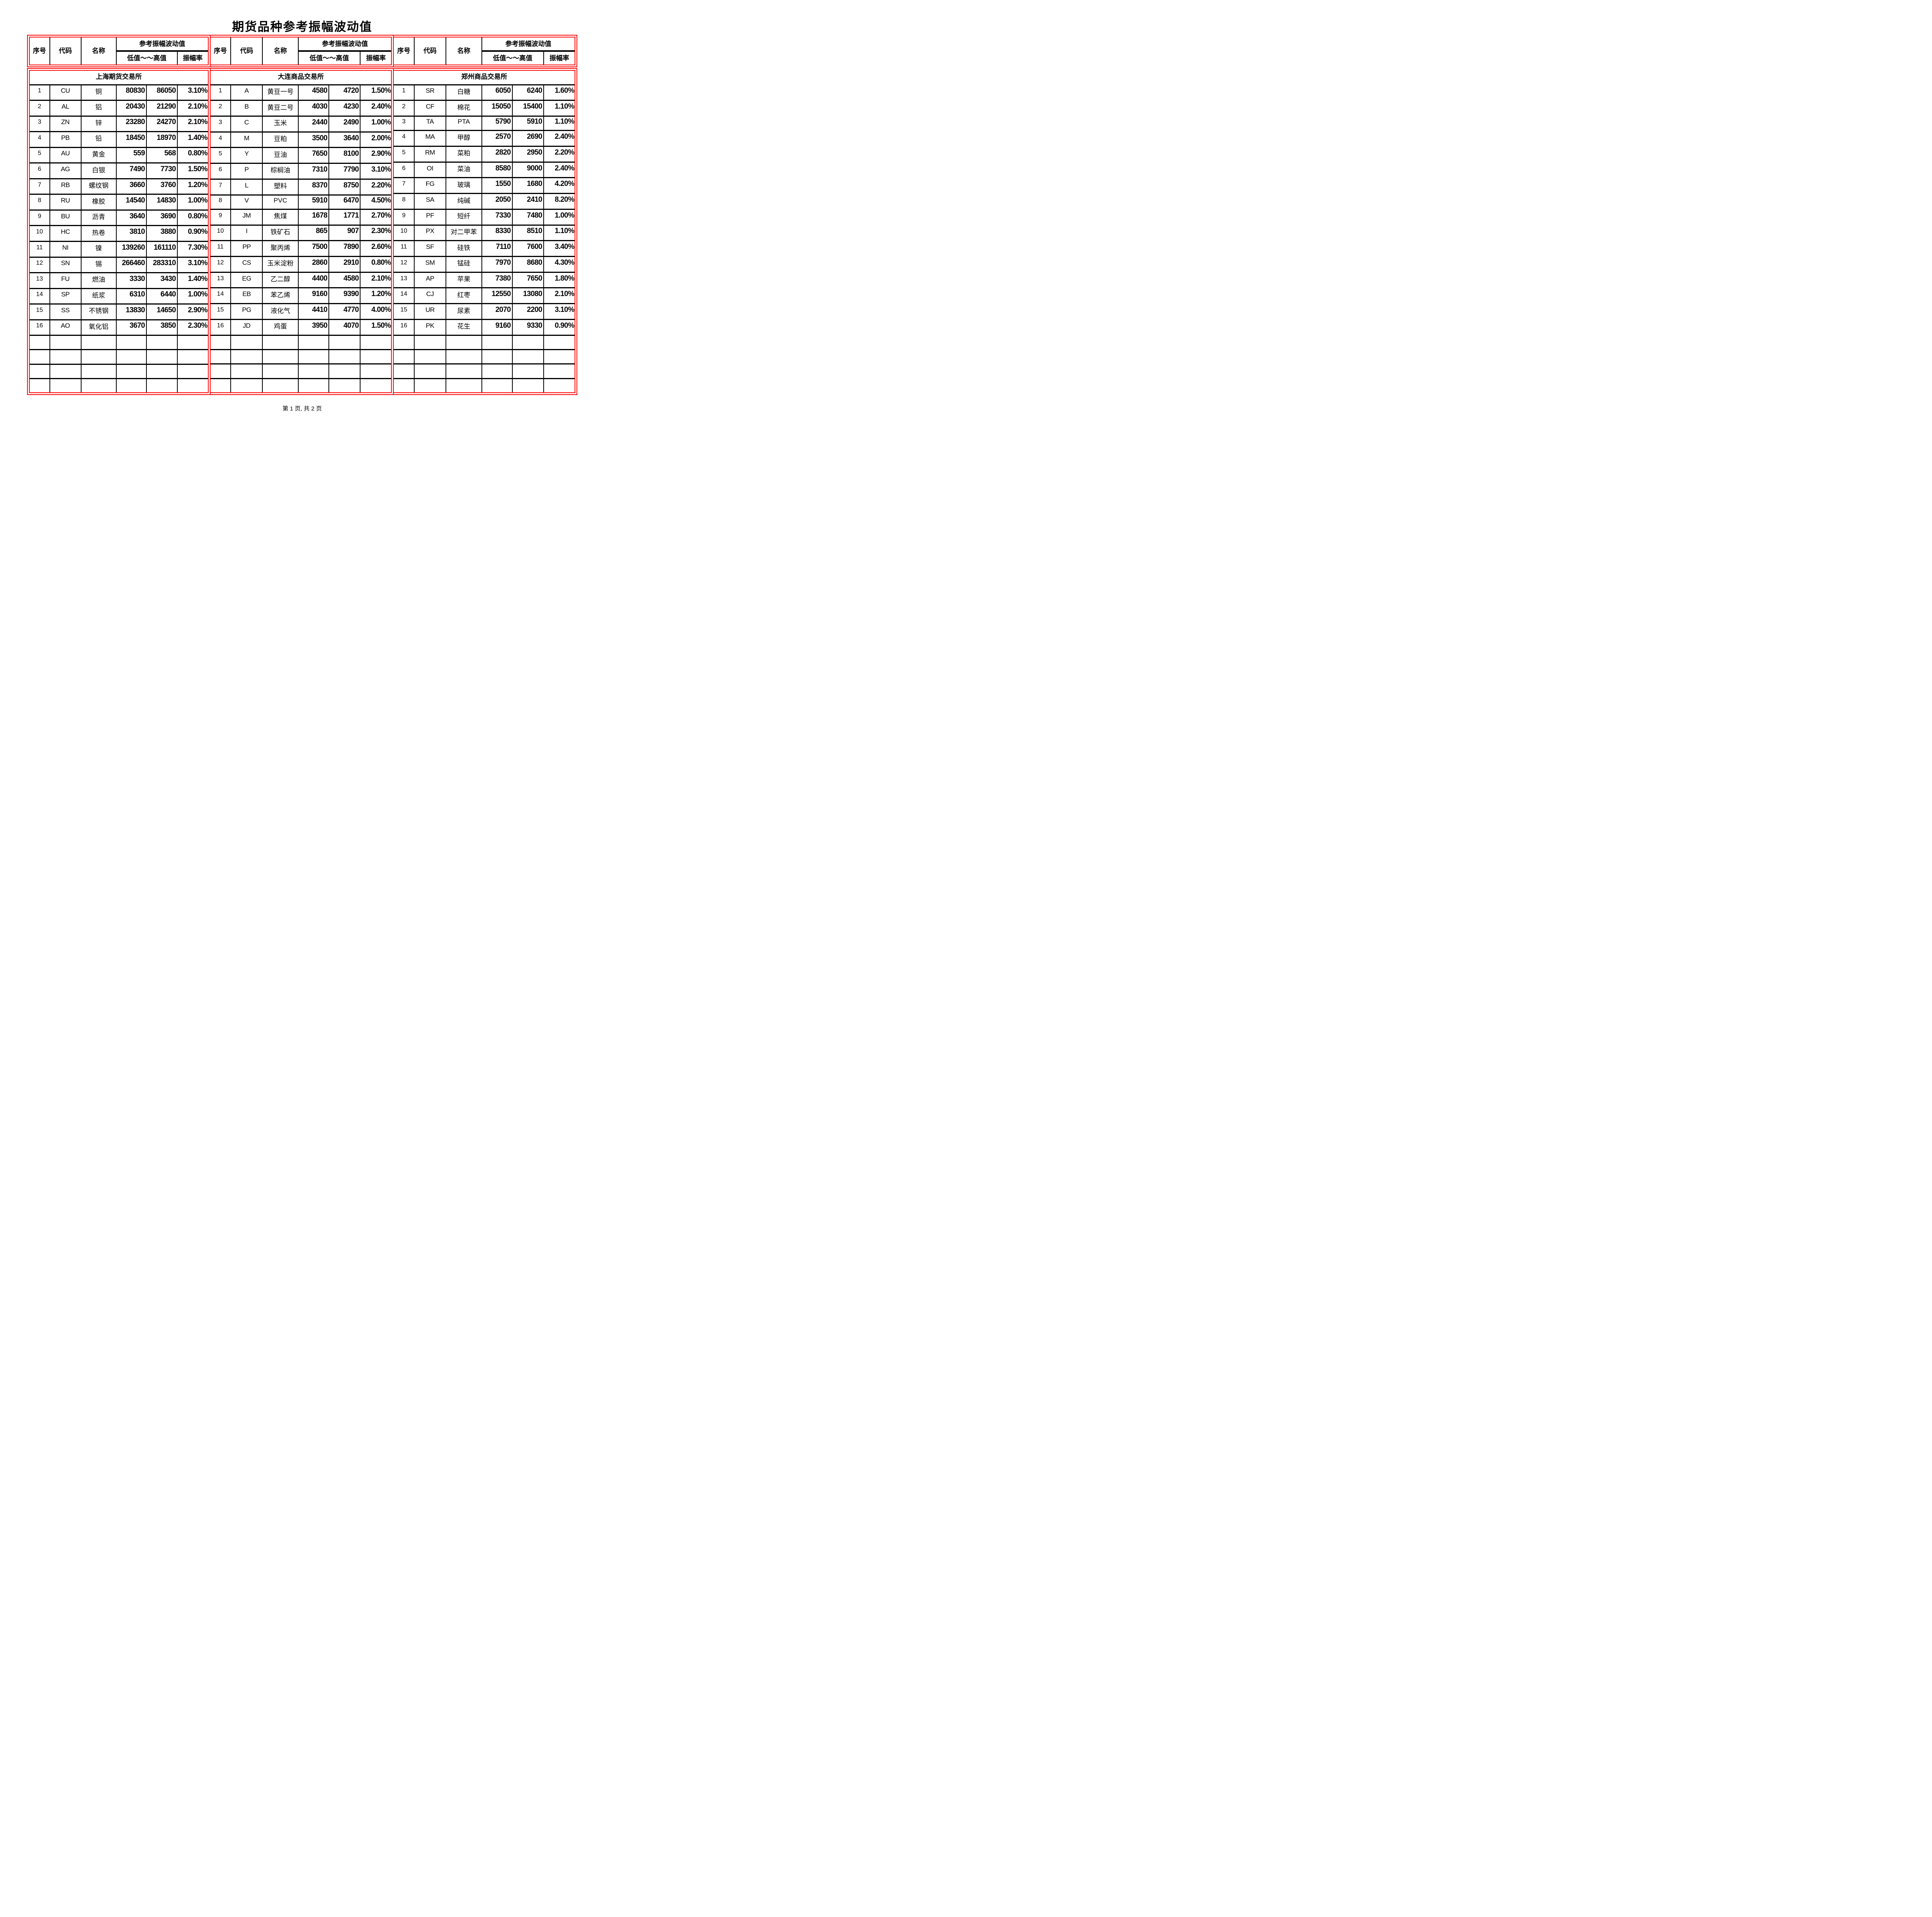 This screenshot has height=1917, width=1932. I want to click on cell-code: RM, so click(431, 154).